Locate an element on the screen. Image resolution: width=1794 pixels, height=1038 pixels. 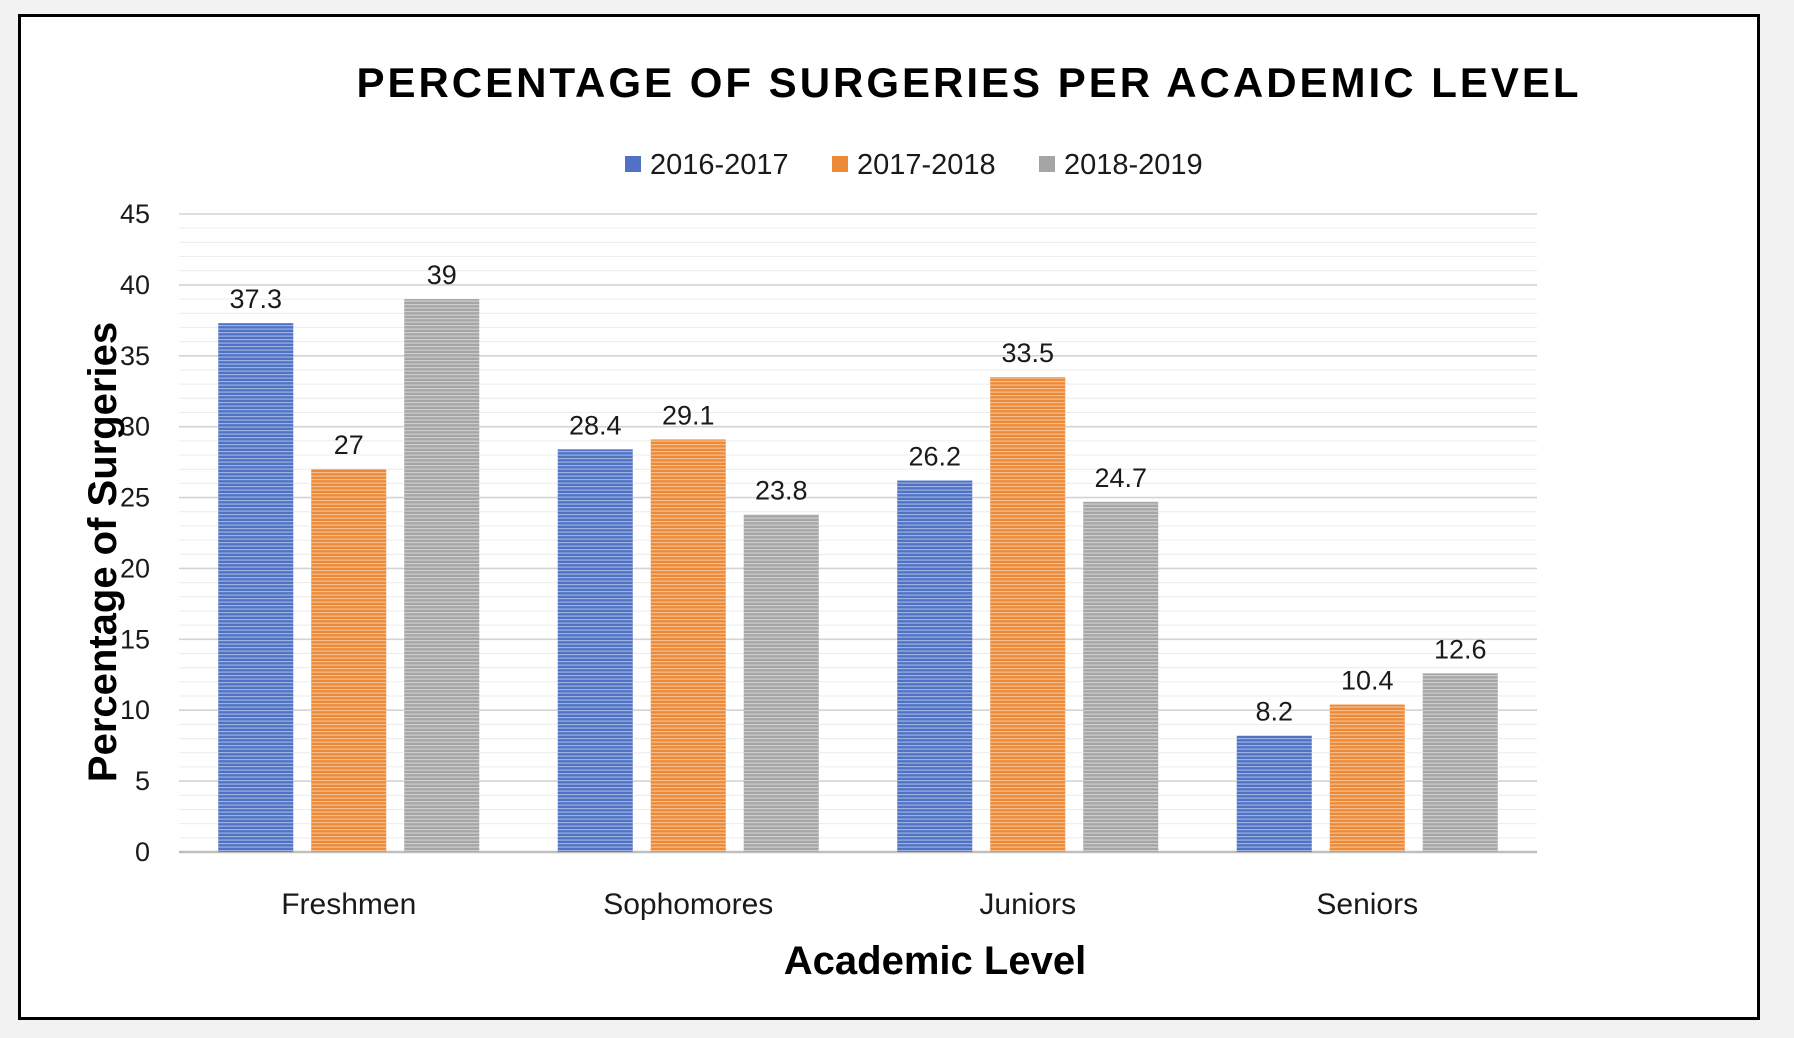
data-label: 39 is located at coordinates (442, 275).